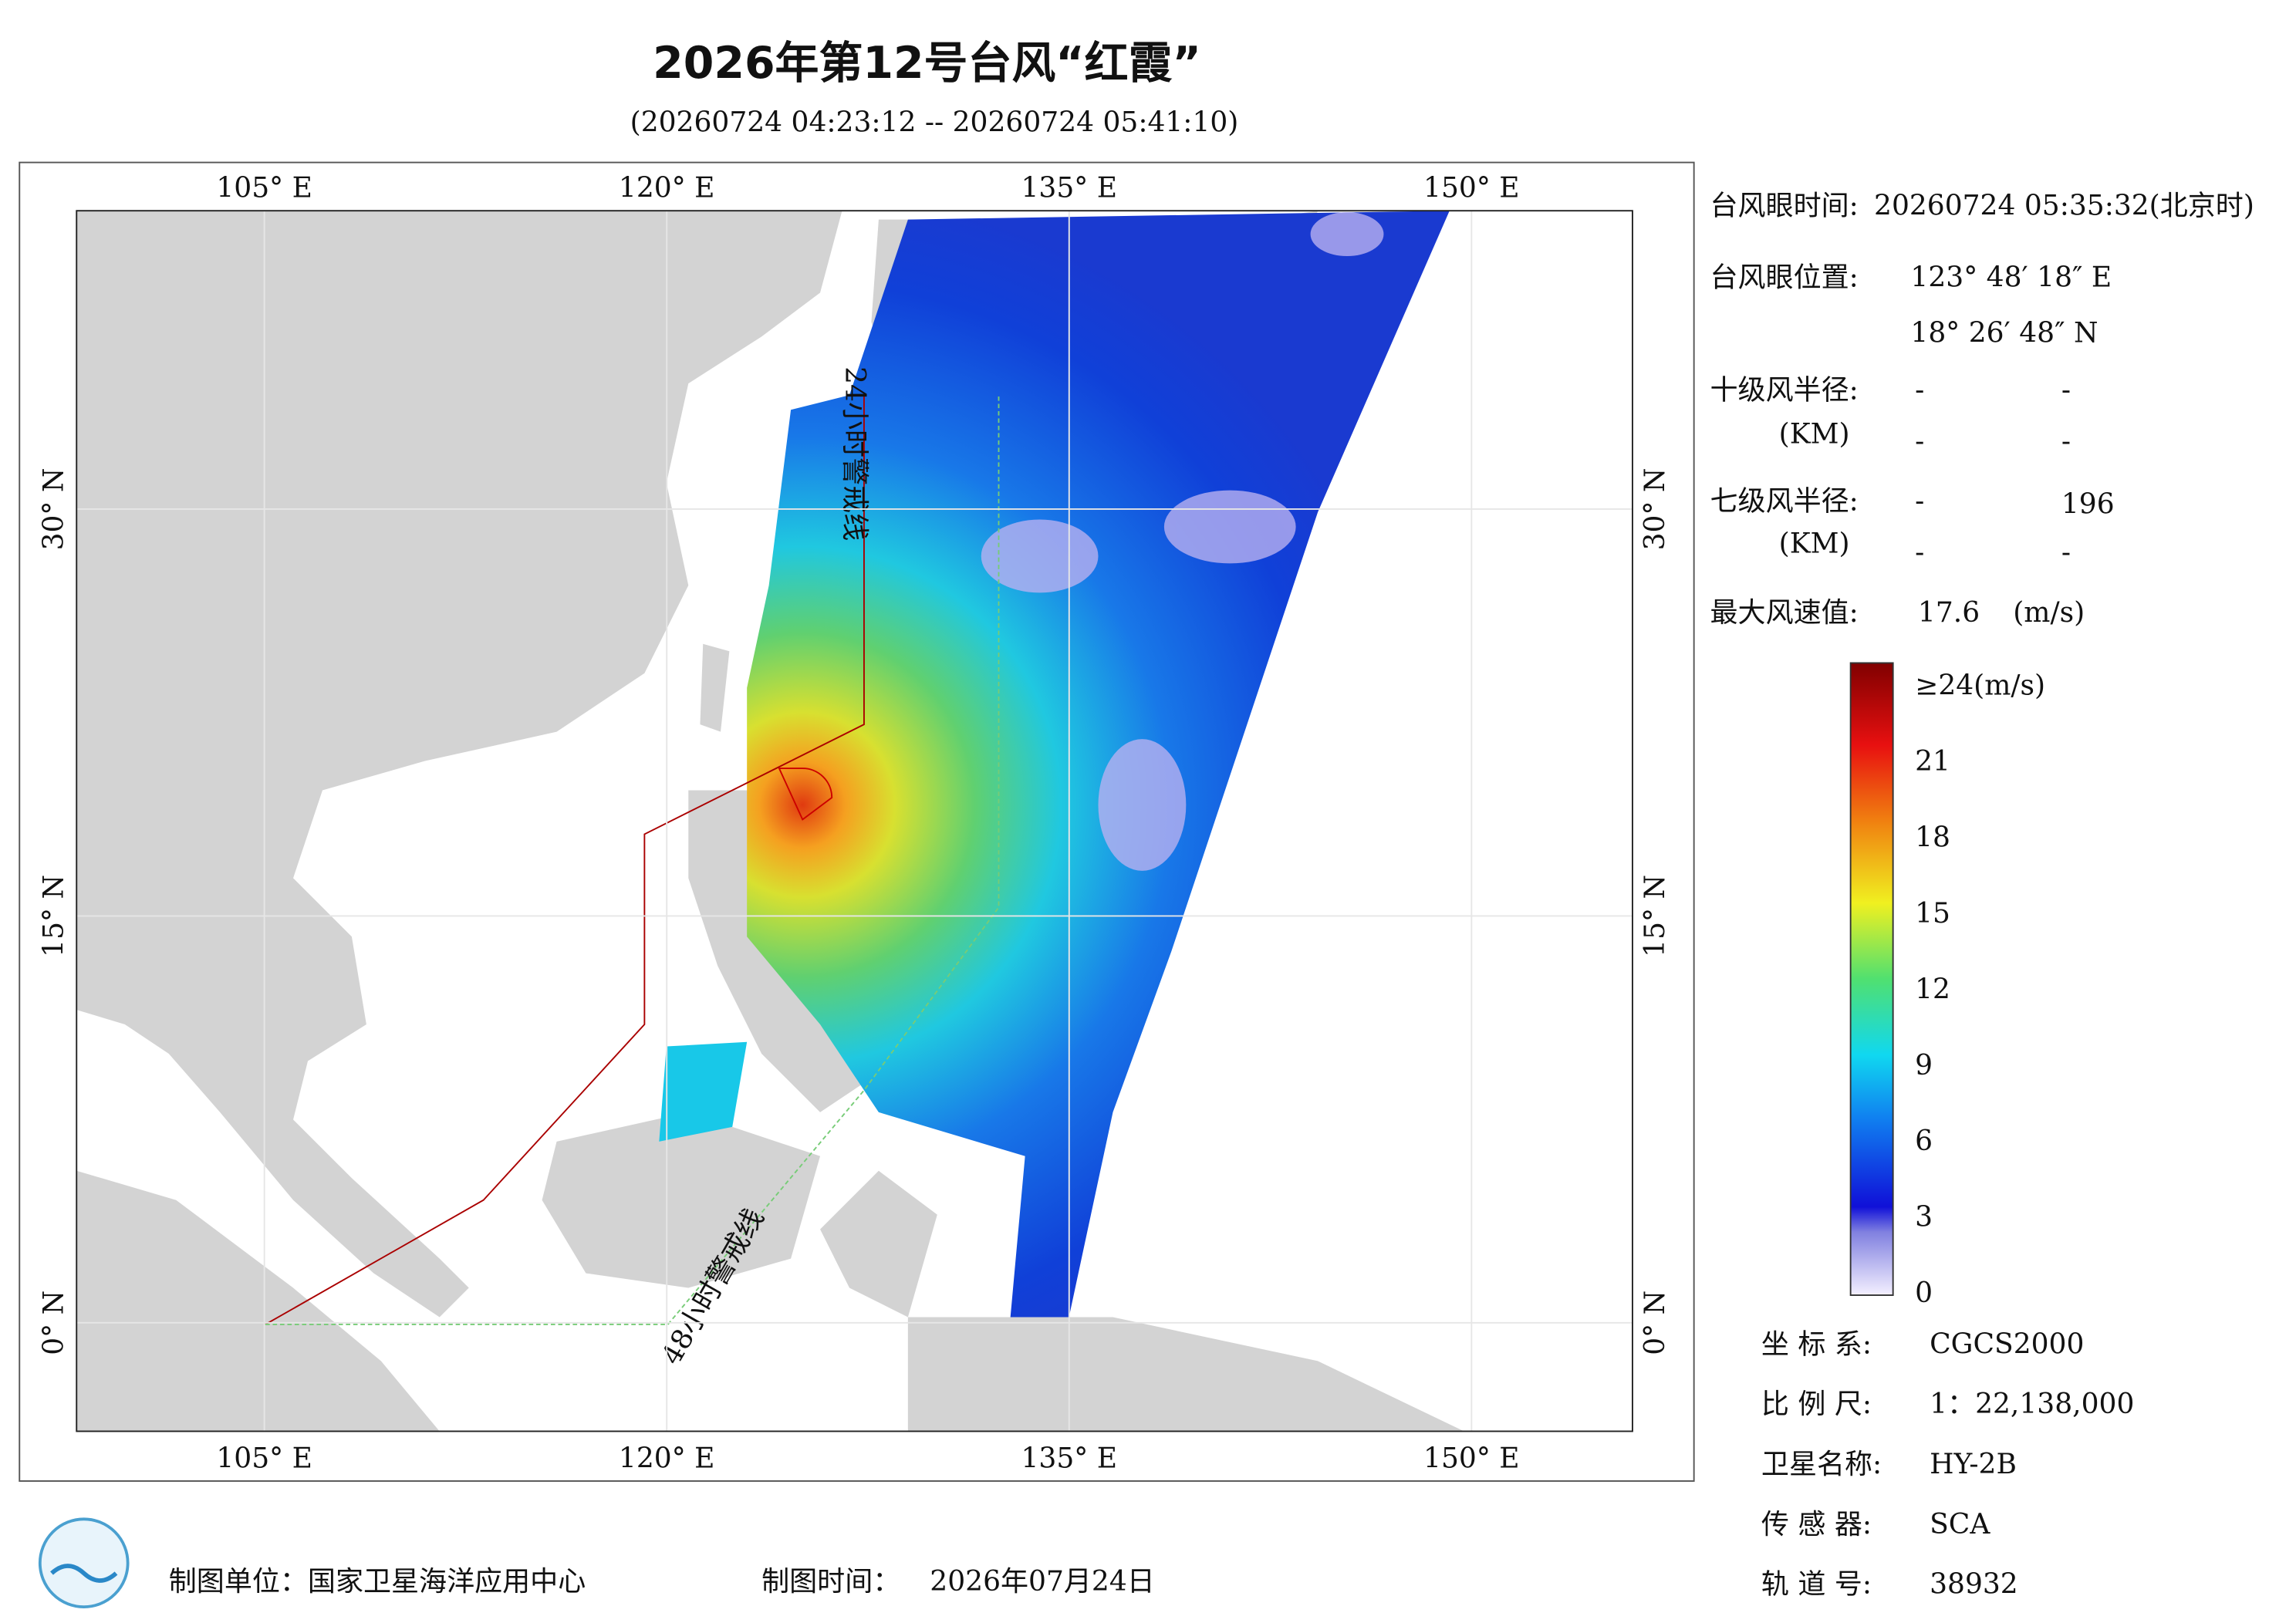 This screenshot has height=1623, width=2296. What do you see at coordinates (1924, 1217) in the screenshot?
I see `colorbar-label: 3` at bounding box center [1924, 1217].